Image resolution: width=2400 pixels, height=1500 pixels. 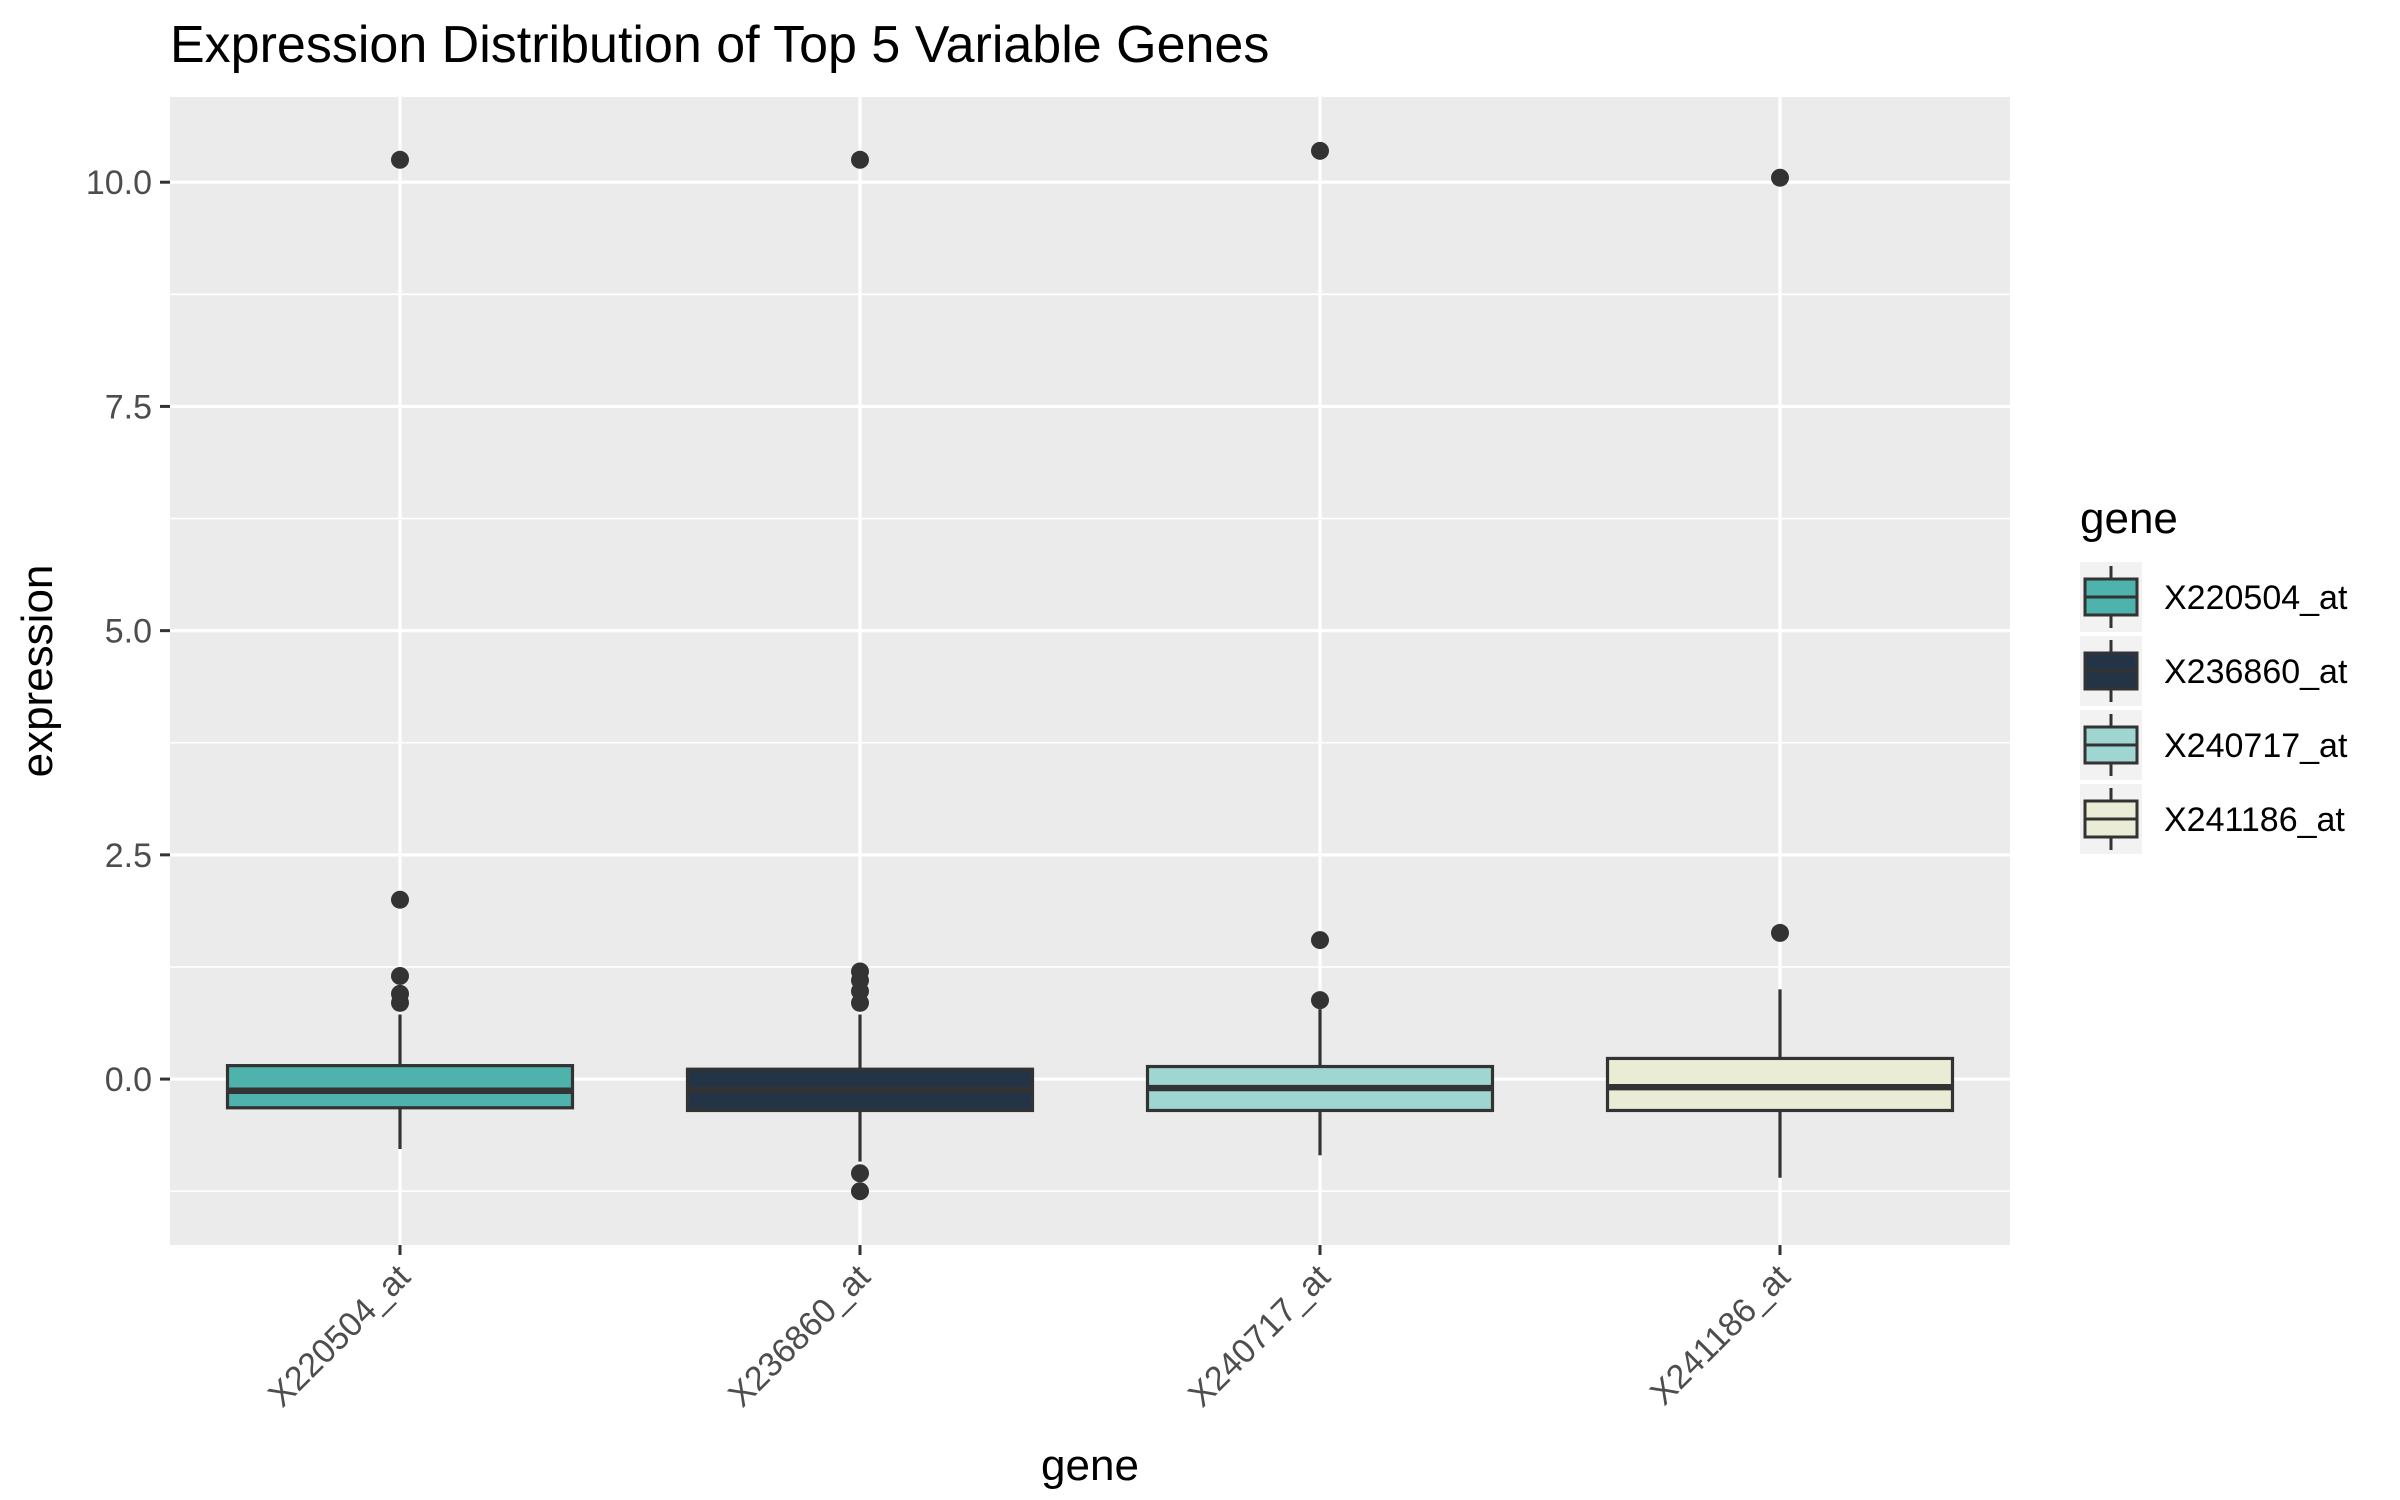 What do you see at coordinates (799, 1335) in the screenshot?
I see `x-tick-label: X236860_at` at bounding box center [799, 1335].